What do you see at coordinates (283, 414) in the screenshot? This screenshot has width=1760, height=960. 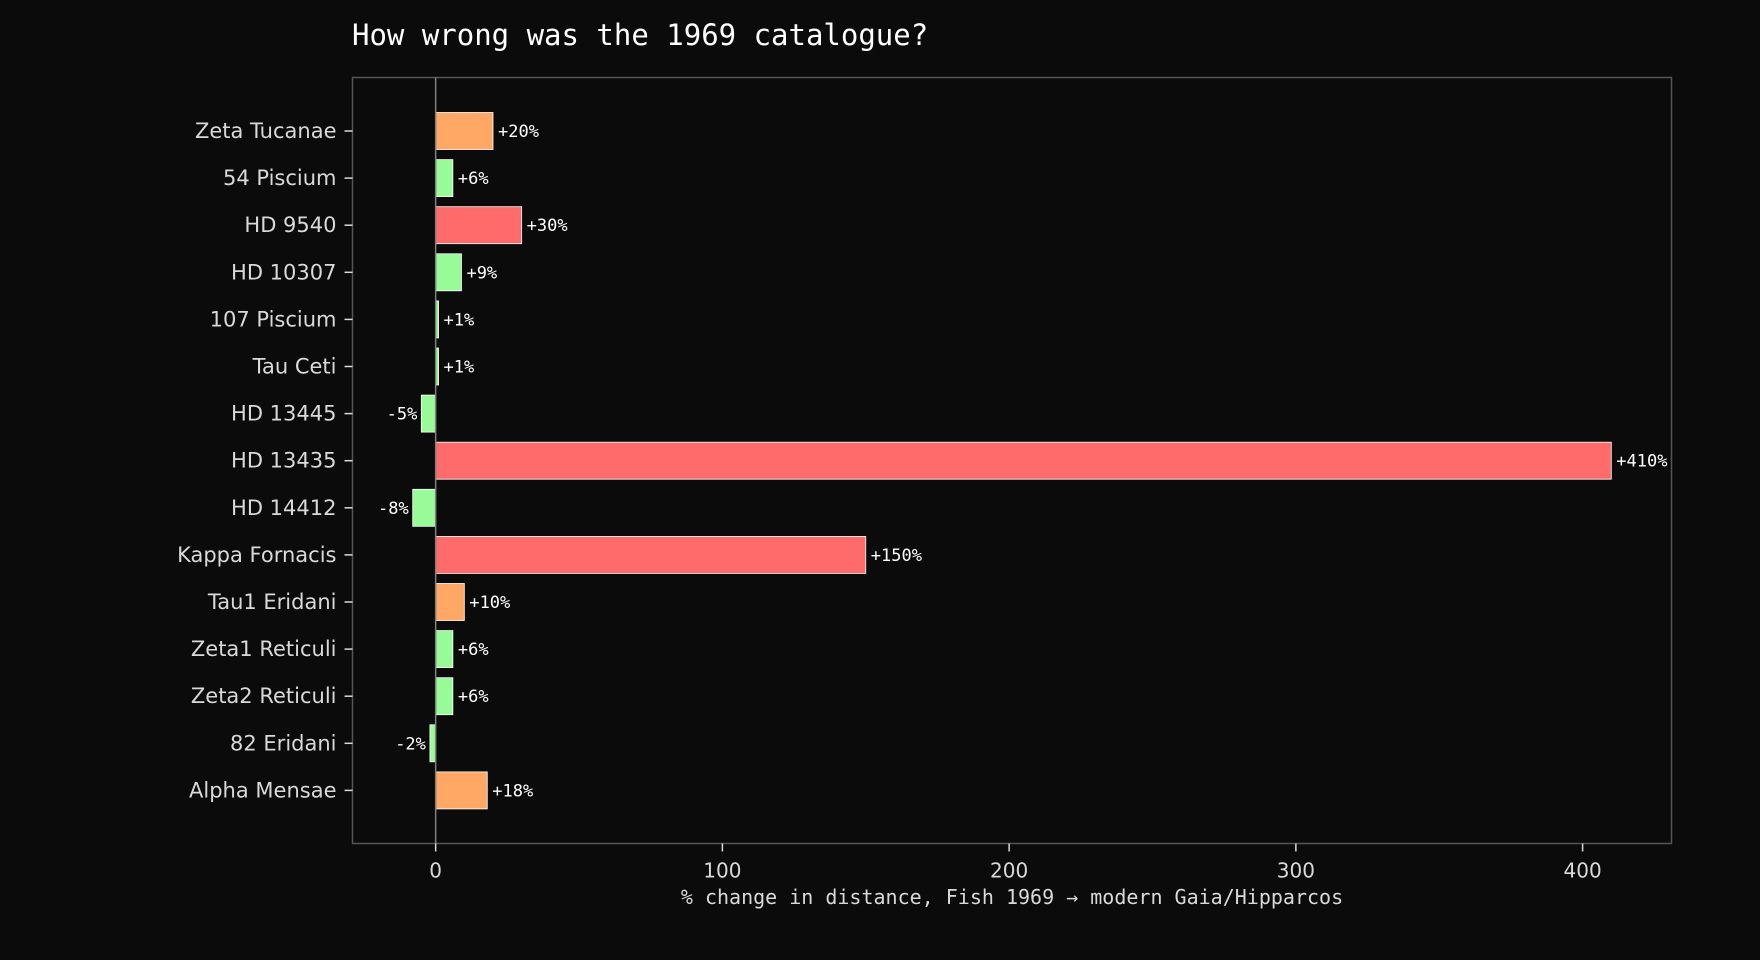 I see `y-tick-label: HD 13445` at bounding box center [283, 414].